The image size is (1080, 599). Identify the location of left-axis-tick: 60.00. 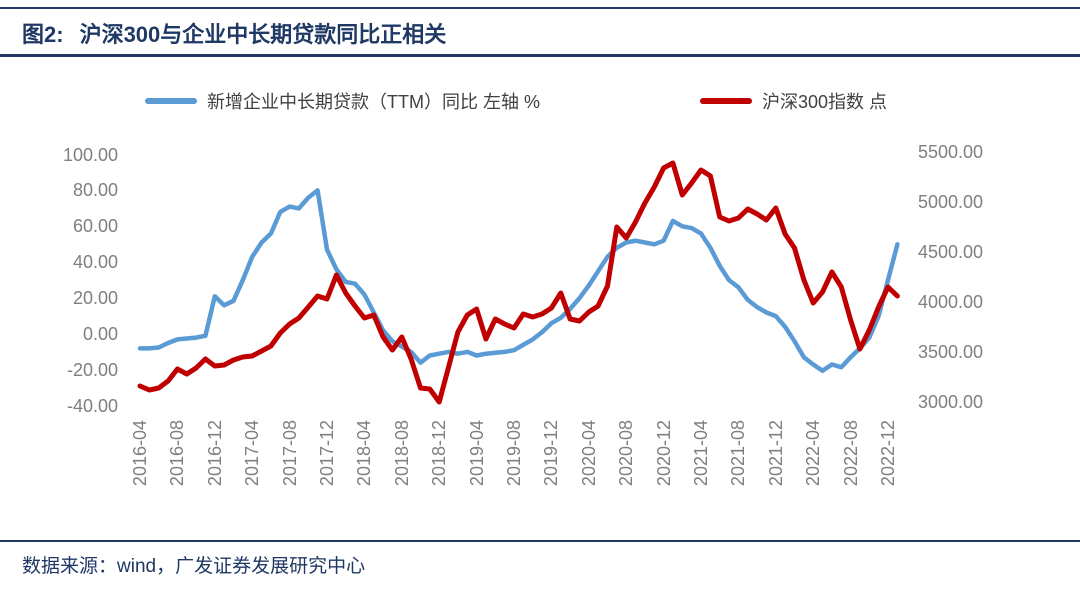
(95, 226).